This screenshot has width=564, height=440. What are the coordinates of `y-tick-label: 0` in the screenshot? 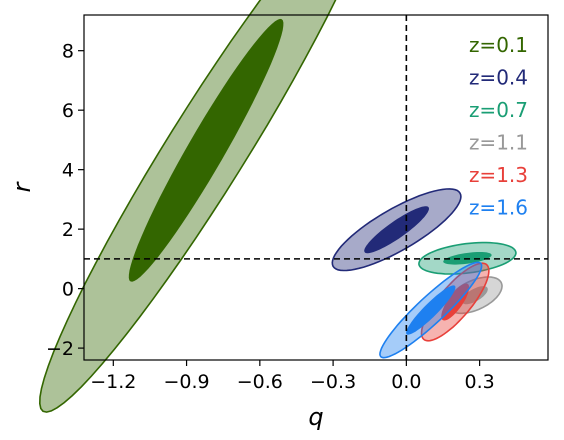 It's located at (68, 290).